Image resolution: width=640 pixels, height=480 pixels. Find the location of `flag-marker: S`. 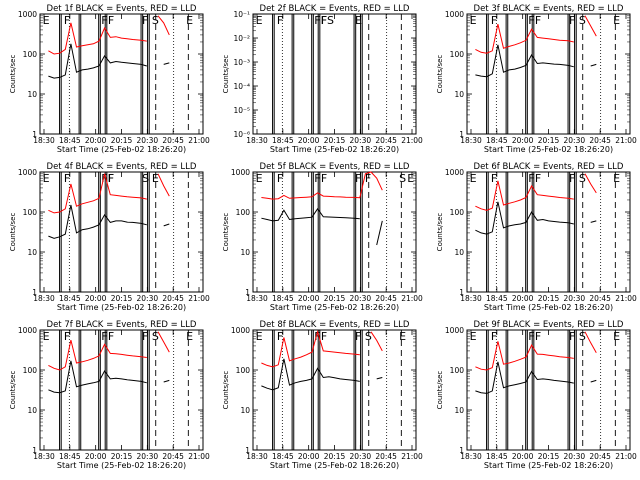

flag-marker: S is located at coordinates (582, 178).